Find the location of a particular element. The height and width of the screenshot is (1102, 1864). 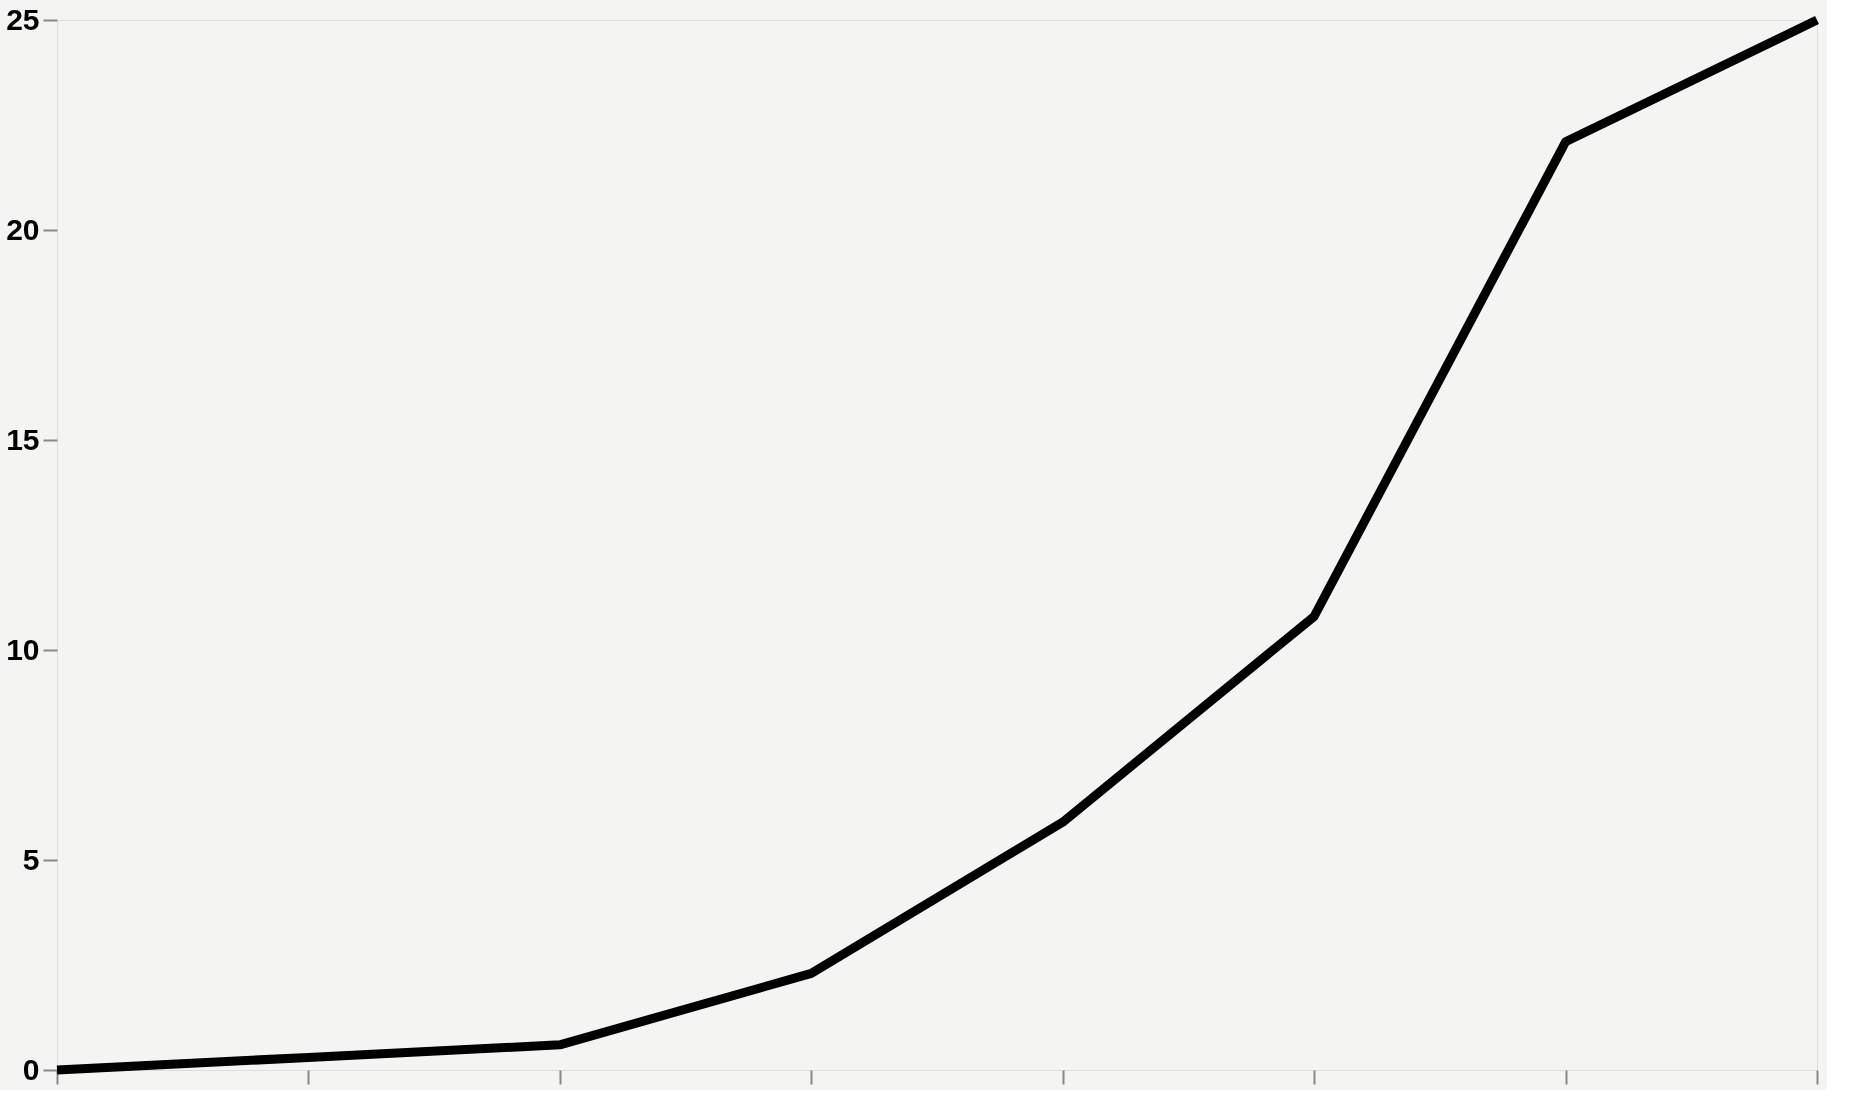

y-tick-label: 0 is located at coordinates (31, 1069).